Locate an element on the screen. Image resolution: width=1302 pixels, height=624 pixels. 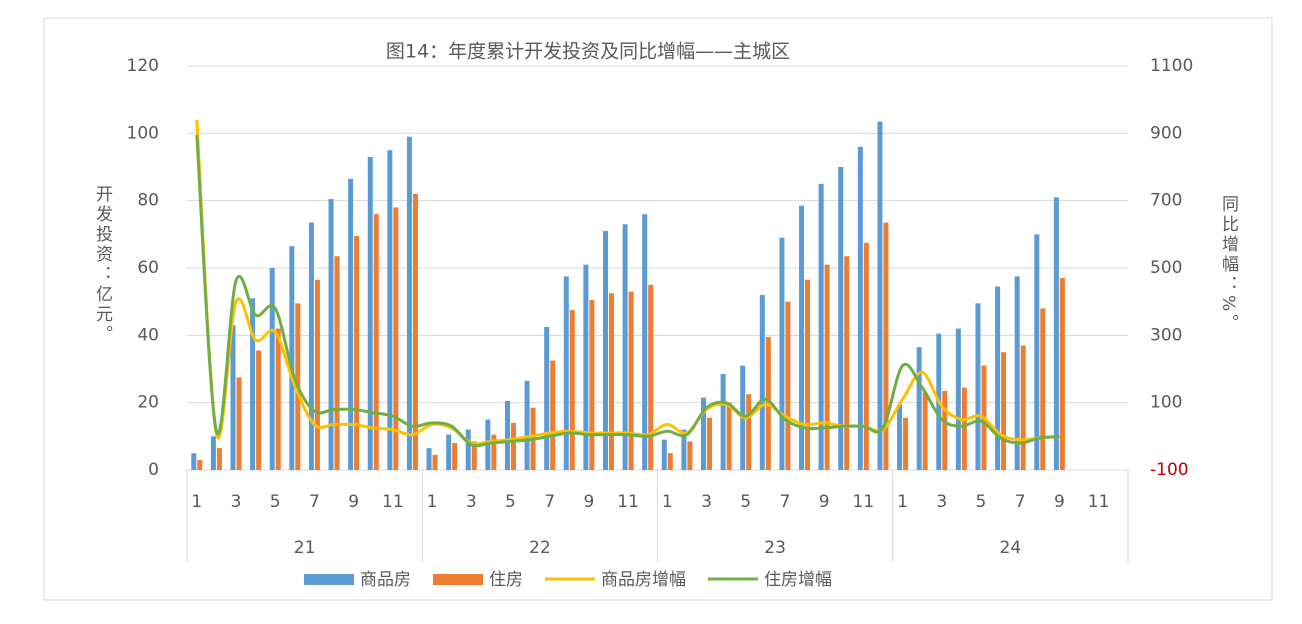
group-label: 23 is located at coordinates (775, 548).